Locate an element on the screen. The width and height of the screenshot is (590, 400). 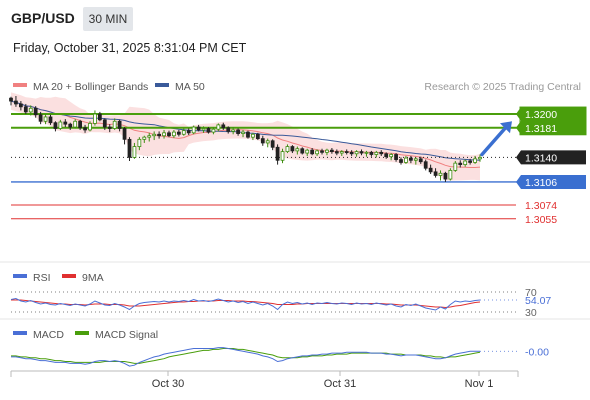
rsi-level-label: 30 is located at coordinates (531, 313).